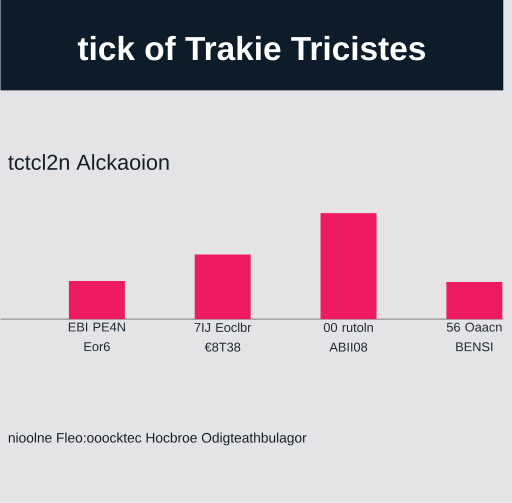  What do you see at coordinates (223, 337) in the screenshot?
I see `x-tick-label: 7IJ Eoclbr €8T38` at bounding box center [223, 337].